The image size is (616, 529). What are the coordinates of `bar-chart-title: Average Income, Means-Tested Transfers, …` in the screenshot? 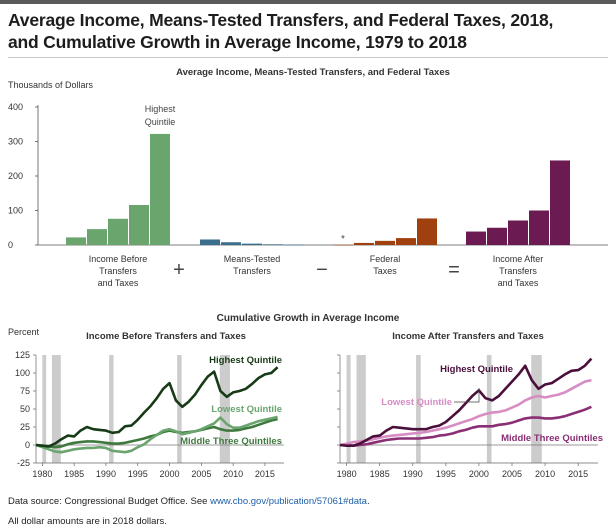 It's located at (313, 72).